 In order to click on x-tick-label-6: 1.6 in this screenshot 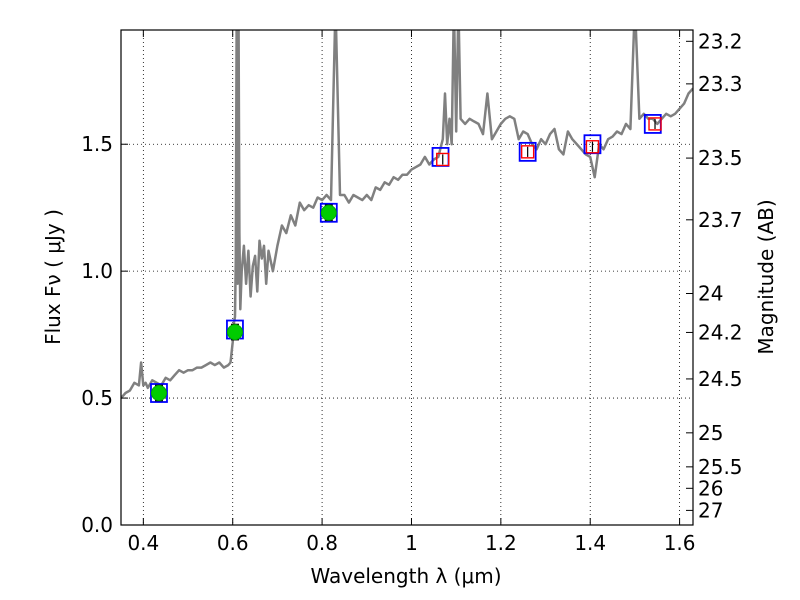, I will do `click(680, 543)`.